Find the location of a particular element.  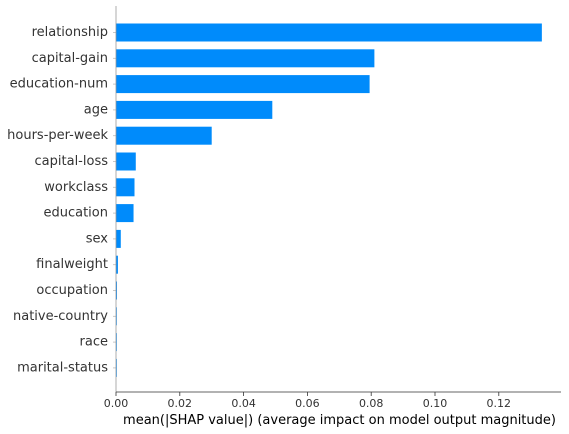

y-tick-label-race: race is located at coordinates (94, 342).